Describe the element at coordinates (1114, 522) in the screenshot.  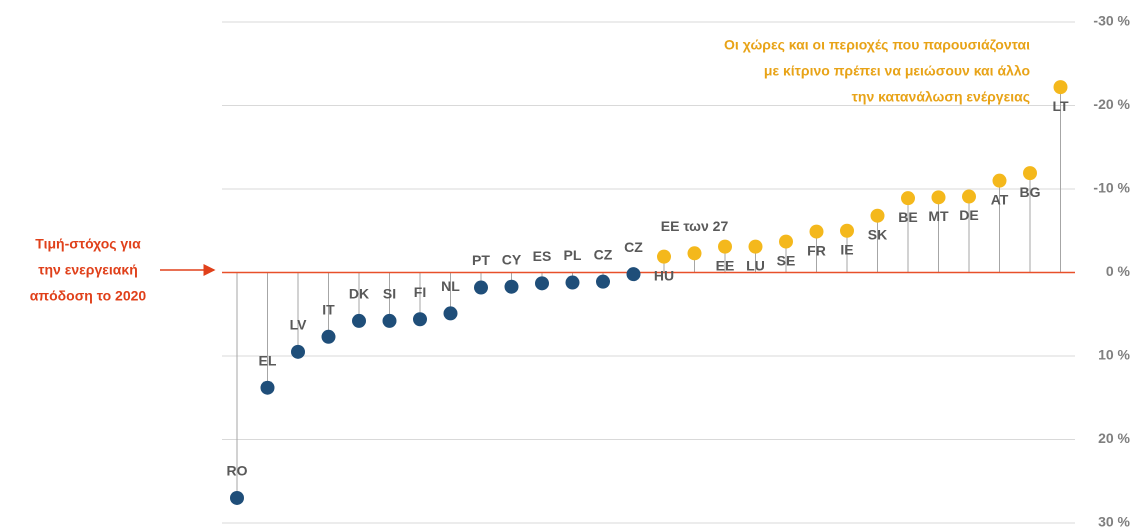
I see `y-tick-label: 30 %` at that location.